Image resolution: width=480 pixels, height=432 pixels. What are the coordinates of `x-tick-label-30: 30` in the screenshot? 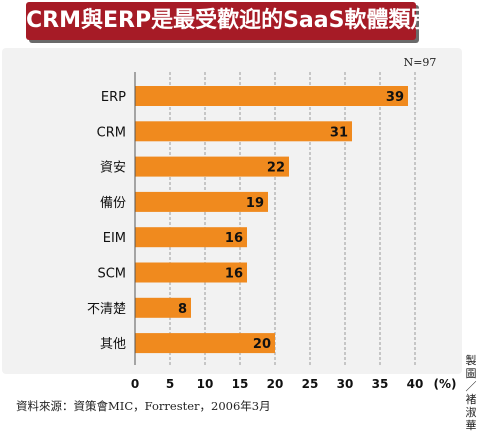 It's located at (345, 384).